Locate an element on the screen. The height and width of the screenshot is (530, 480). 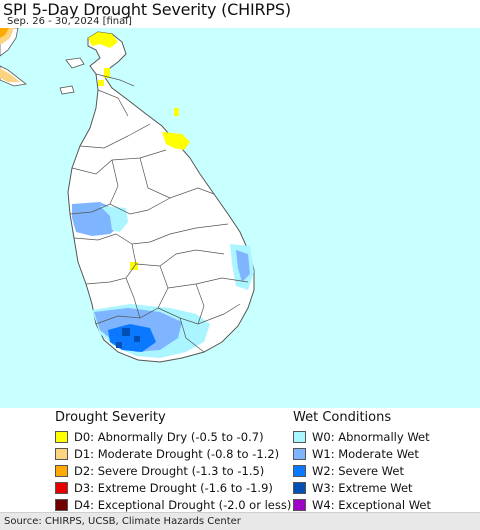
mannar-island is located at coordinates (67, 90).